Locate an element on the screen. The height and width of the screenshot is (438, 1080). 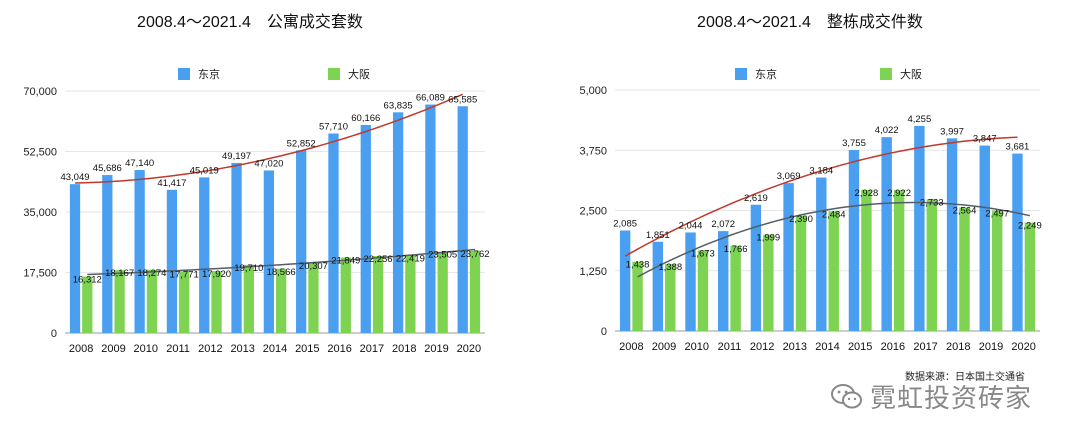
data-label: 3,069 is located at coordinates (789, 176).